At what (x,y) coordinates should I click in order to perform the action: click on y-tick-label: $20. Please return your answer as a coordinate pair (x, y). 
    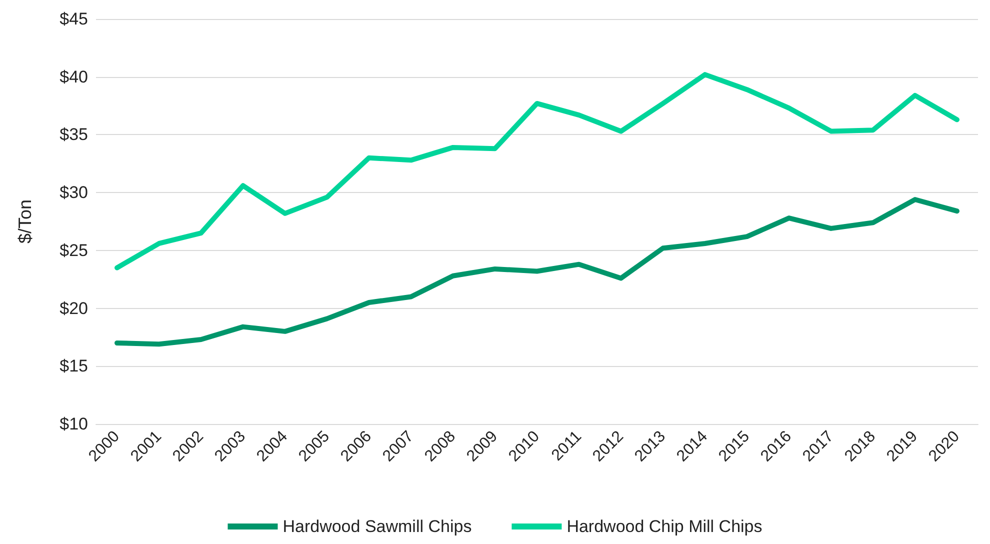
    Looking at the image, I should click on (74, 308).